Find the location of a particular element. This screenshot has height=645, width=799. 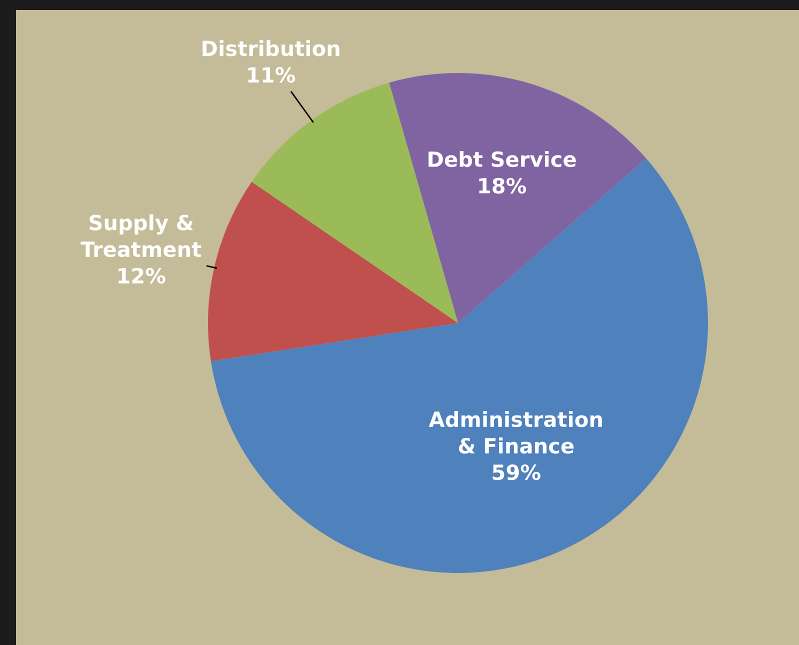

data-label: 11% is located at coordinates (272, 74).